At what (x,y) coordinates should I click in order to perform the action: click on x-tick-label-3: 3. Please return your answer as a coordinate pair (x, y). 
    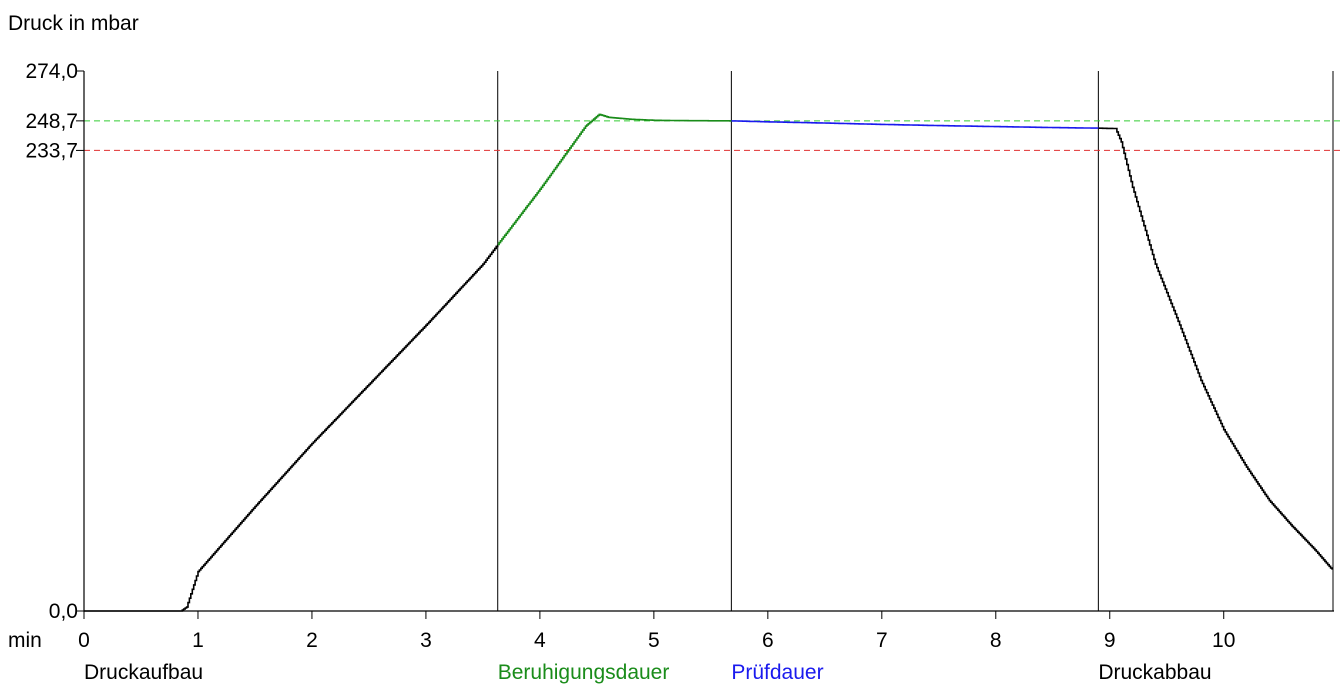
    Looking at the image, I should click on (426, 640).